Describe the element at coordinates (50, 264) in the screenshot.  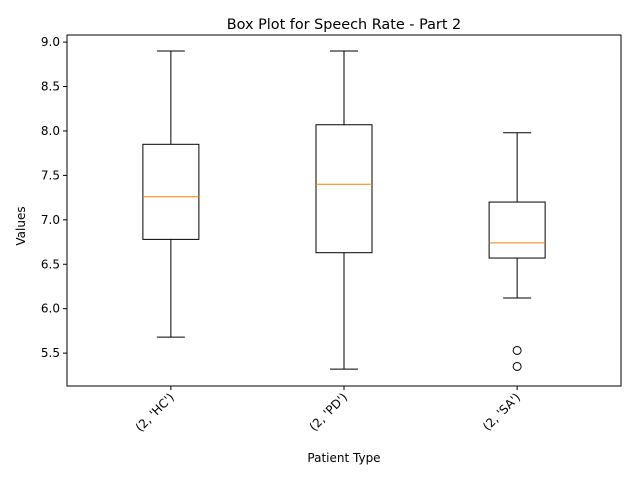
I see `y-tick-label: 6.5` at that location.